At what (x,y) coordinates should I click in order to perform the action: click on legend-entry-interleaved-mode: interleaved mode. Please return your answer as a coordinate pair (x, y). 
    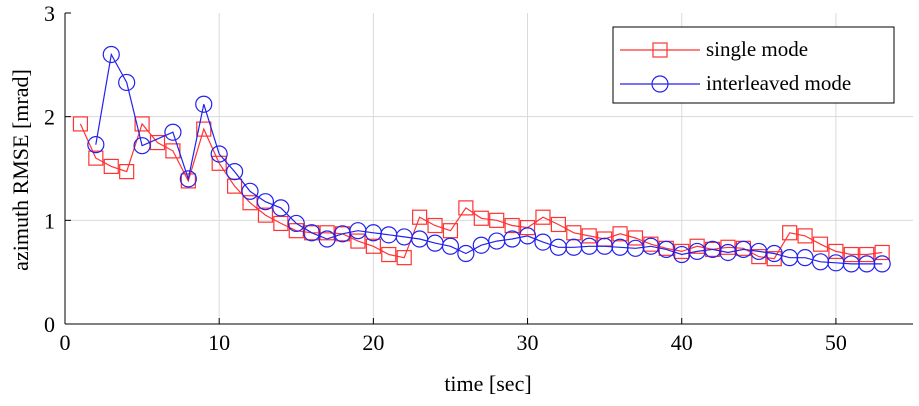
    Looking at the image, I should click on (735, 83).